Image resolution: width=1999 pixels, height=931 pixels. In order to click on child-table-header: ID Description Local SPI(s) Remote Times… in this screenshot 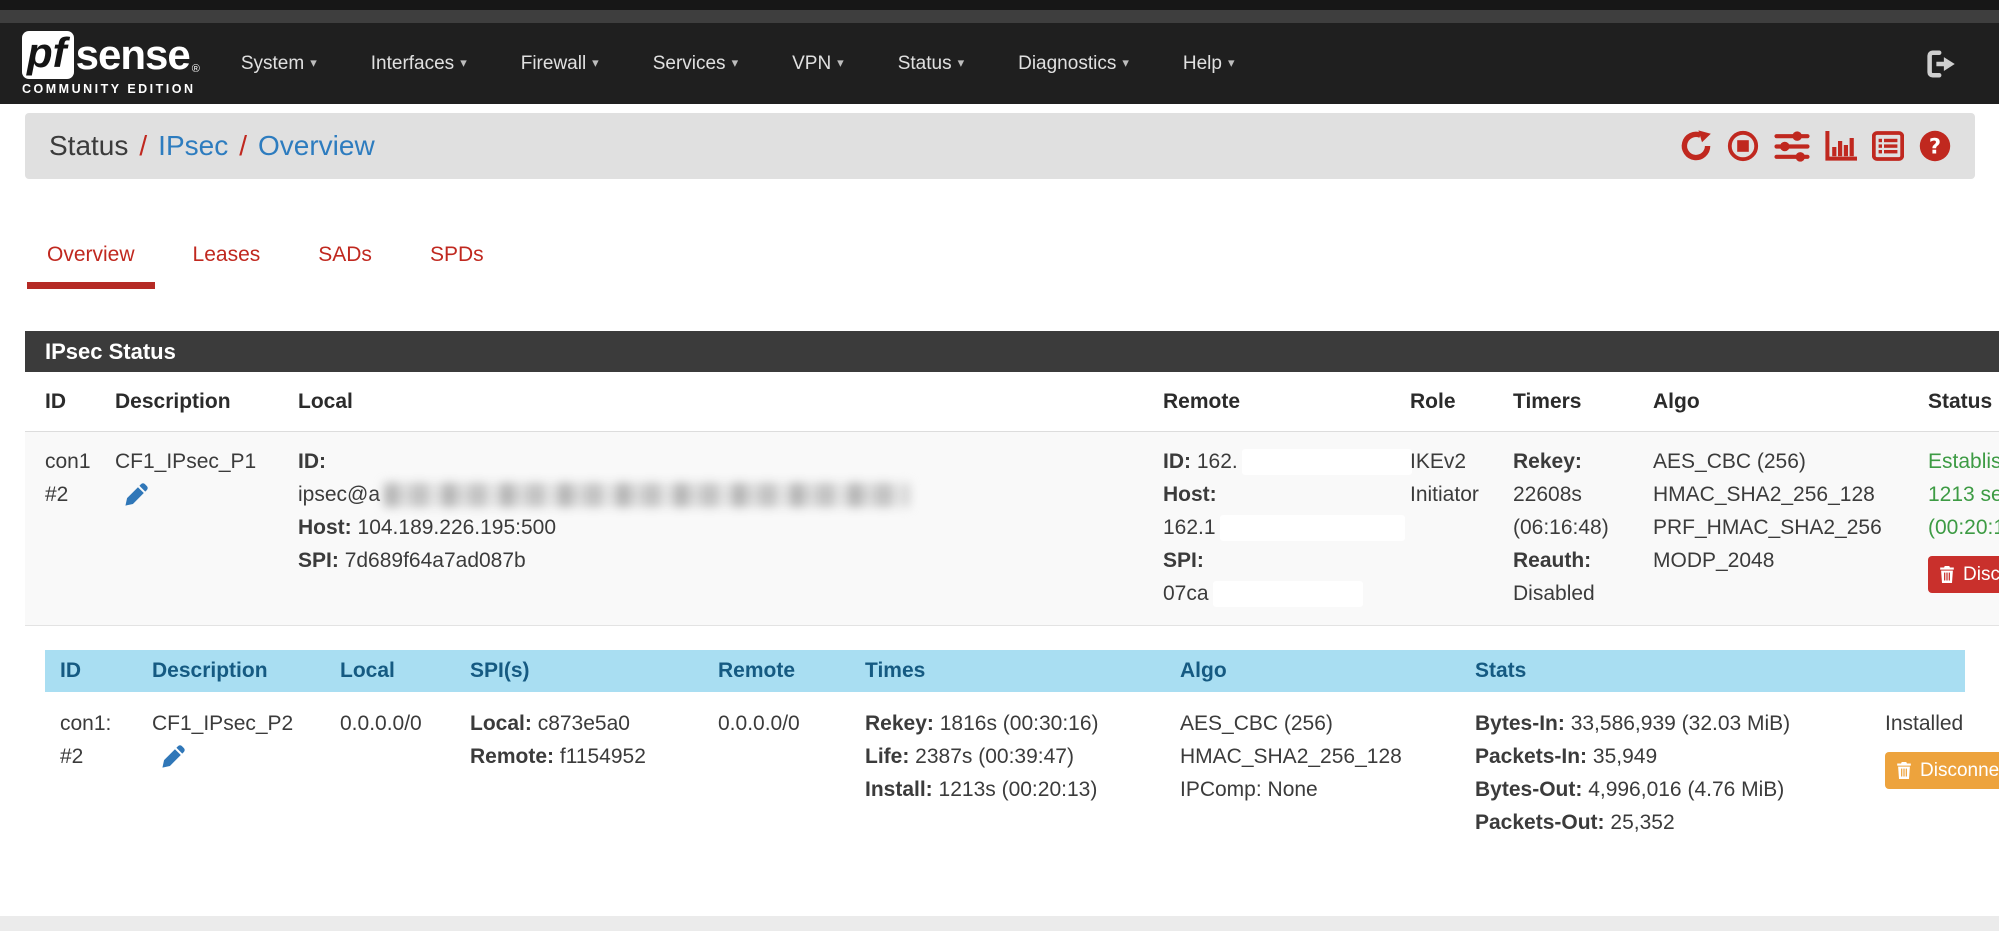, I will do `click(1005, 671)`.